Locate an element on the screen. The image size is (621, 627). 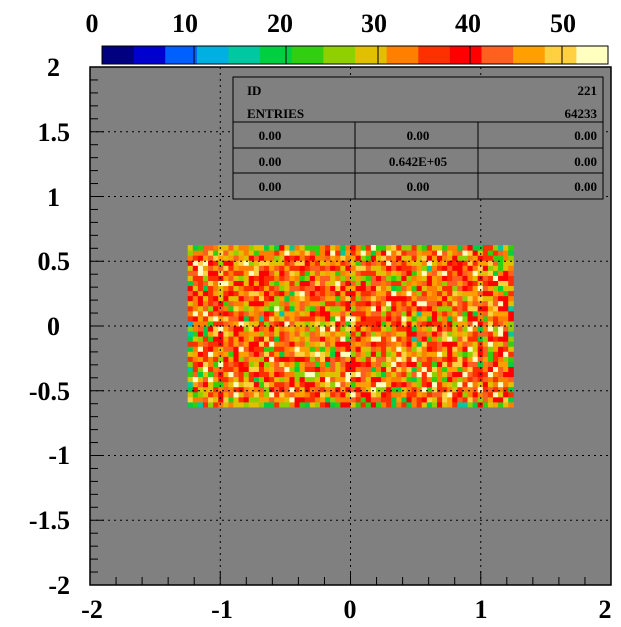
y-tick-label: 1.5 is located at coordinates (54, 132).